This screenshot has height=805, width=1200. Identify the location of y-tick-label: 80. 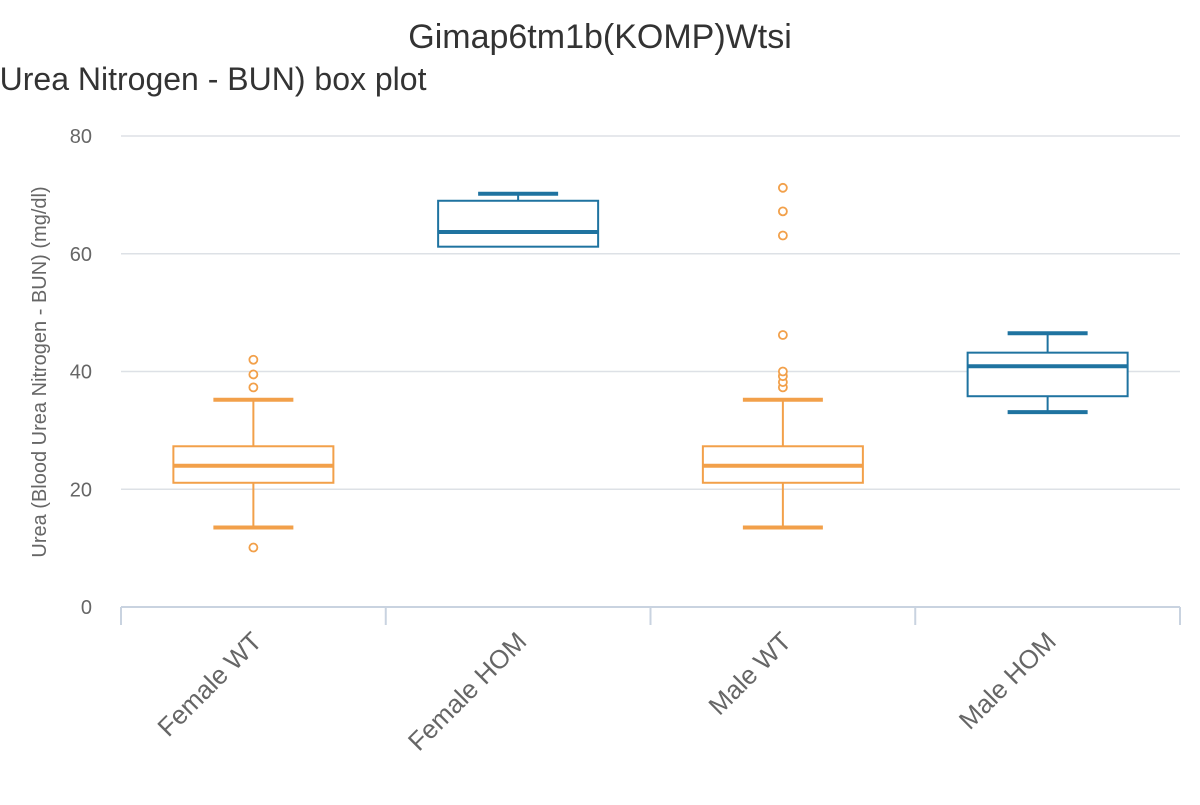
(81, 137).